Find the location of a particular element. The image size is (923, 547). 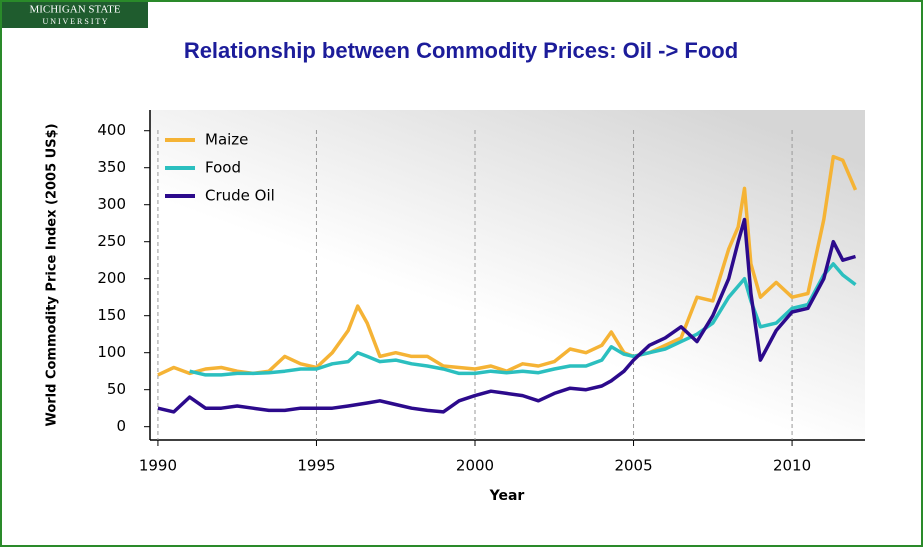

logo-box is located at coordinates (75, 15).